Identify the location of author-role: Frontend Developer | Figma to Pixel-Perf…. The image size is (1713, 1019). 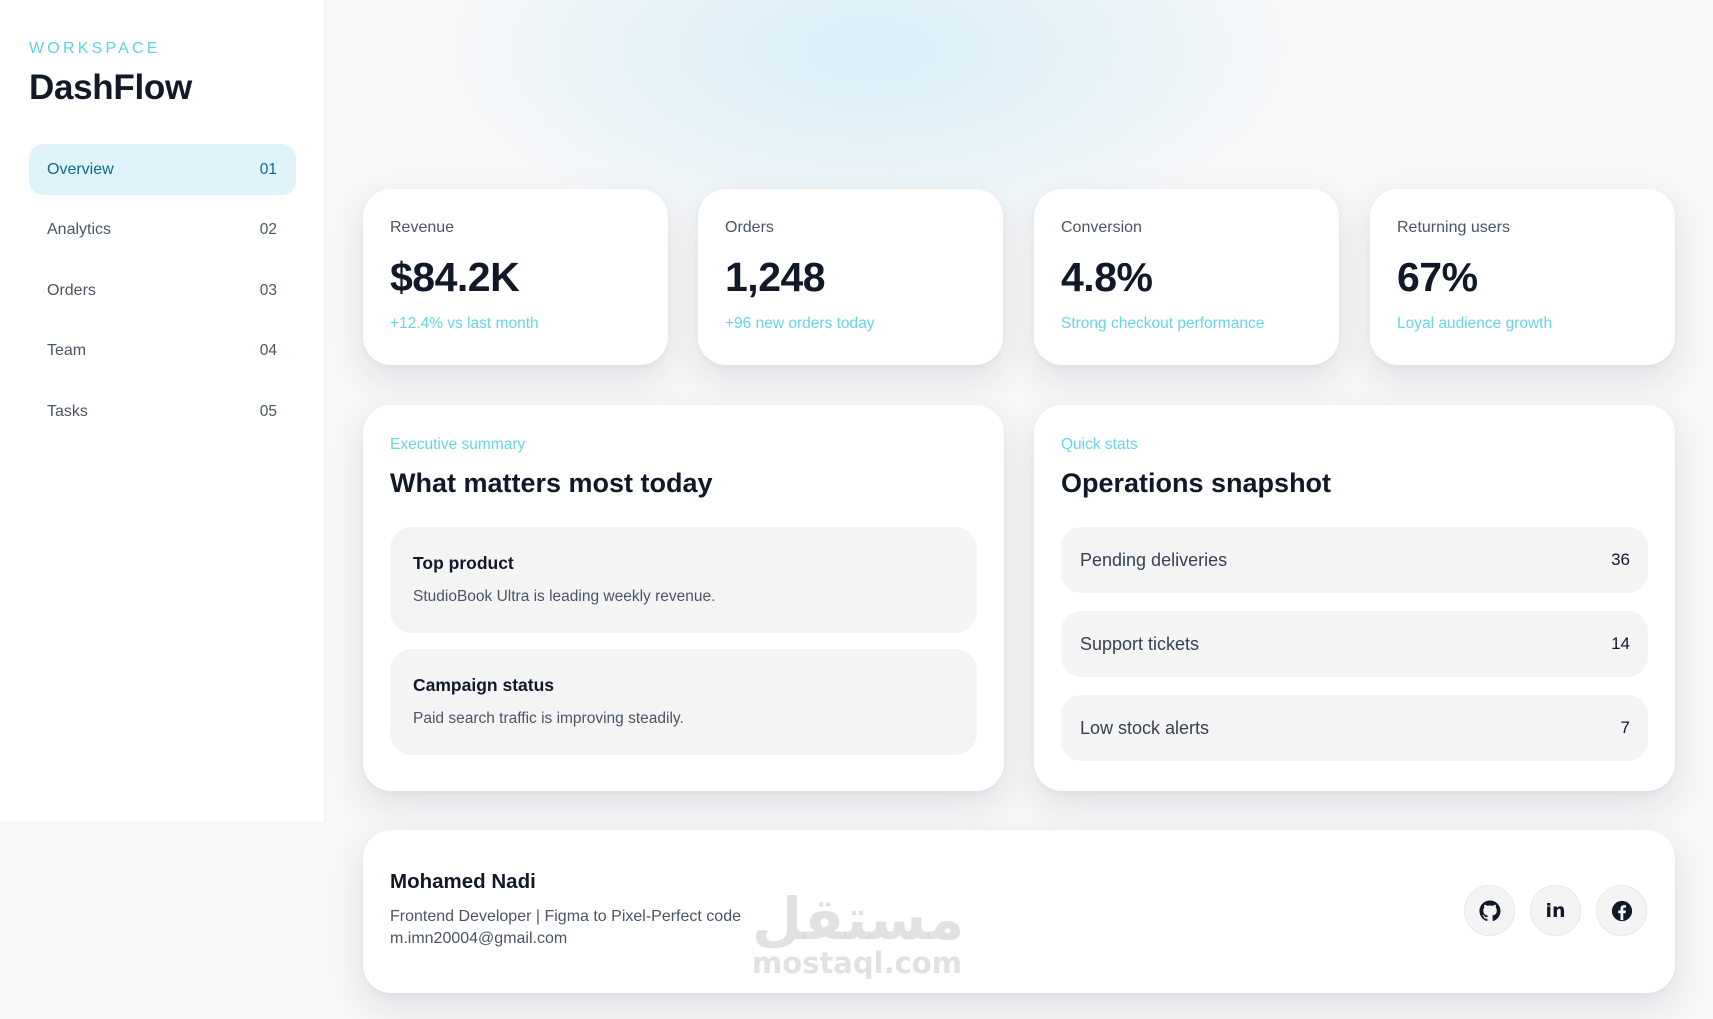
(565, 916).